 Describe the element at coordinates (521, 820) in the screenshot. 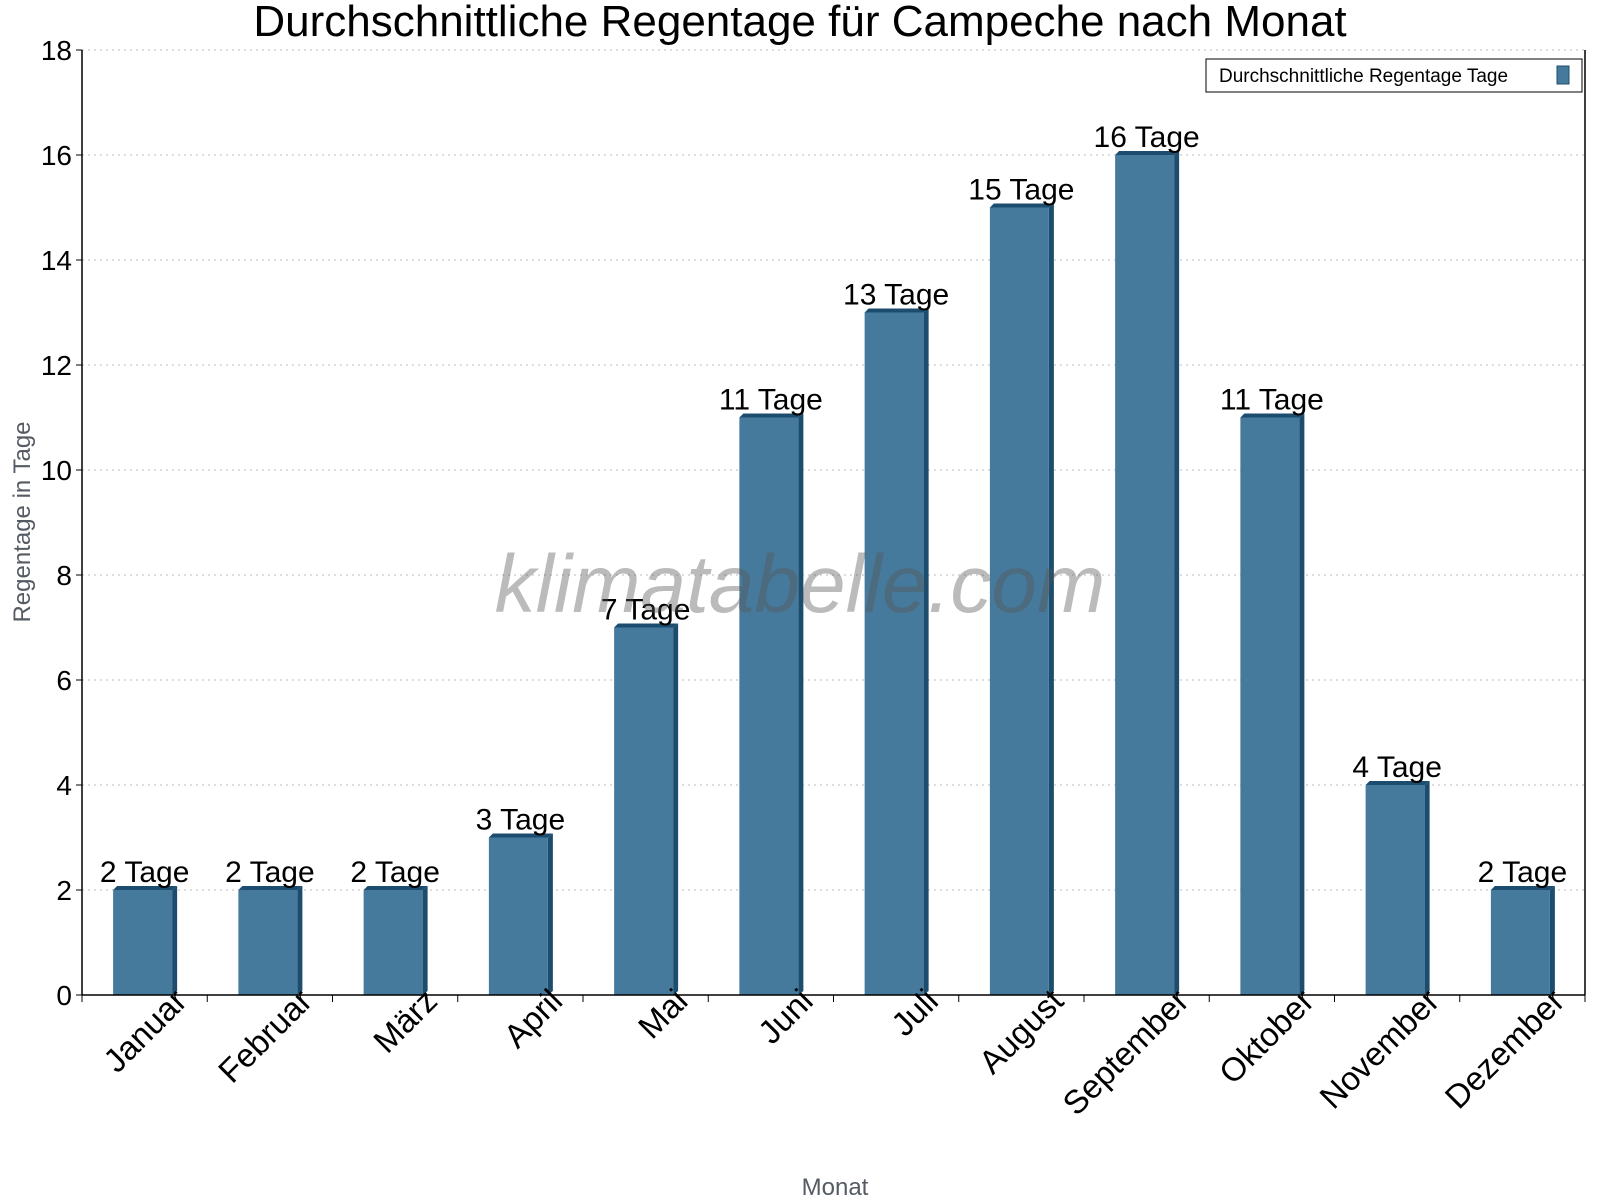

I see `data-label: 3 Tage` at that location.